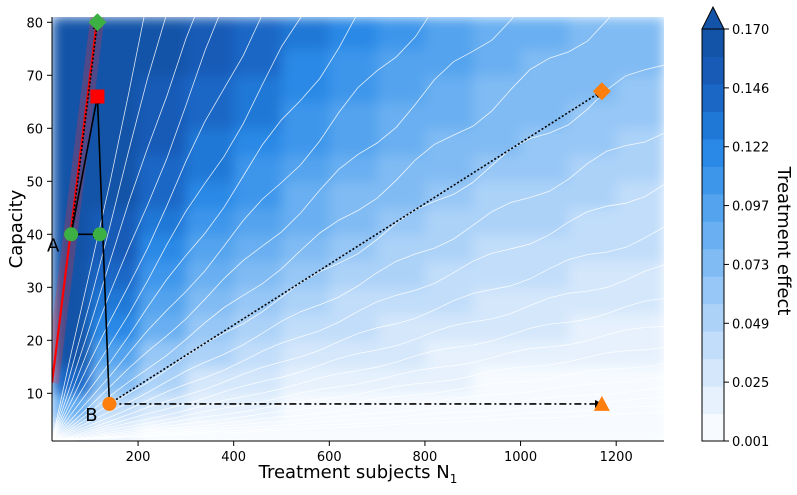 This screenshot has height=495, width=797. I want to click on marker-circle, so click(71, 234).